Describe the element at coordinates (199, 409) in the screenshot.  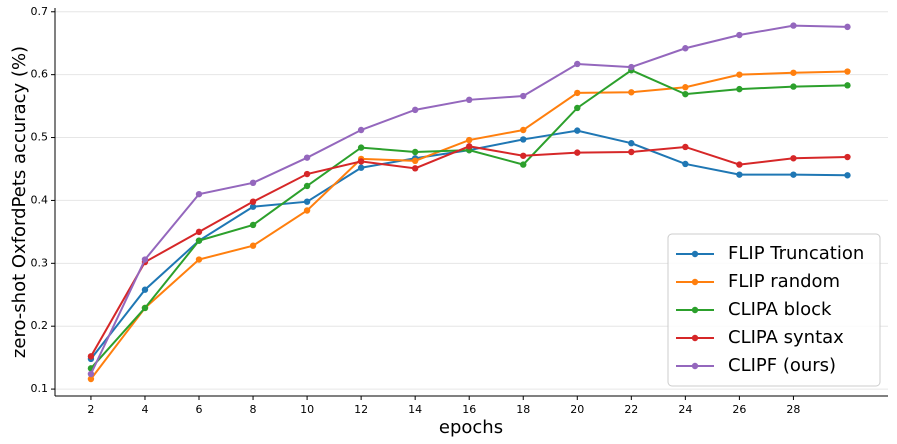
I see `x-tick-label: 6` at that location.